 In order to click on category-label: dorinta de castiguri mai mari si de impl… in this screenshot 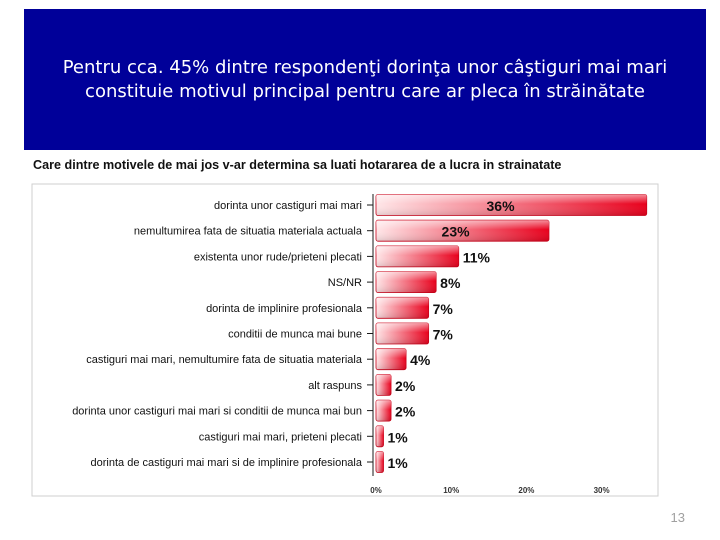, I will do `click(227, 463)`.